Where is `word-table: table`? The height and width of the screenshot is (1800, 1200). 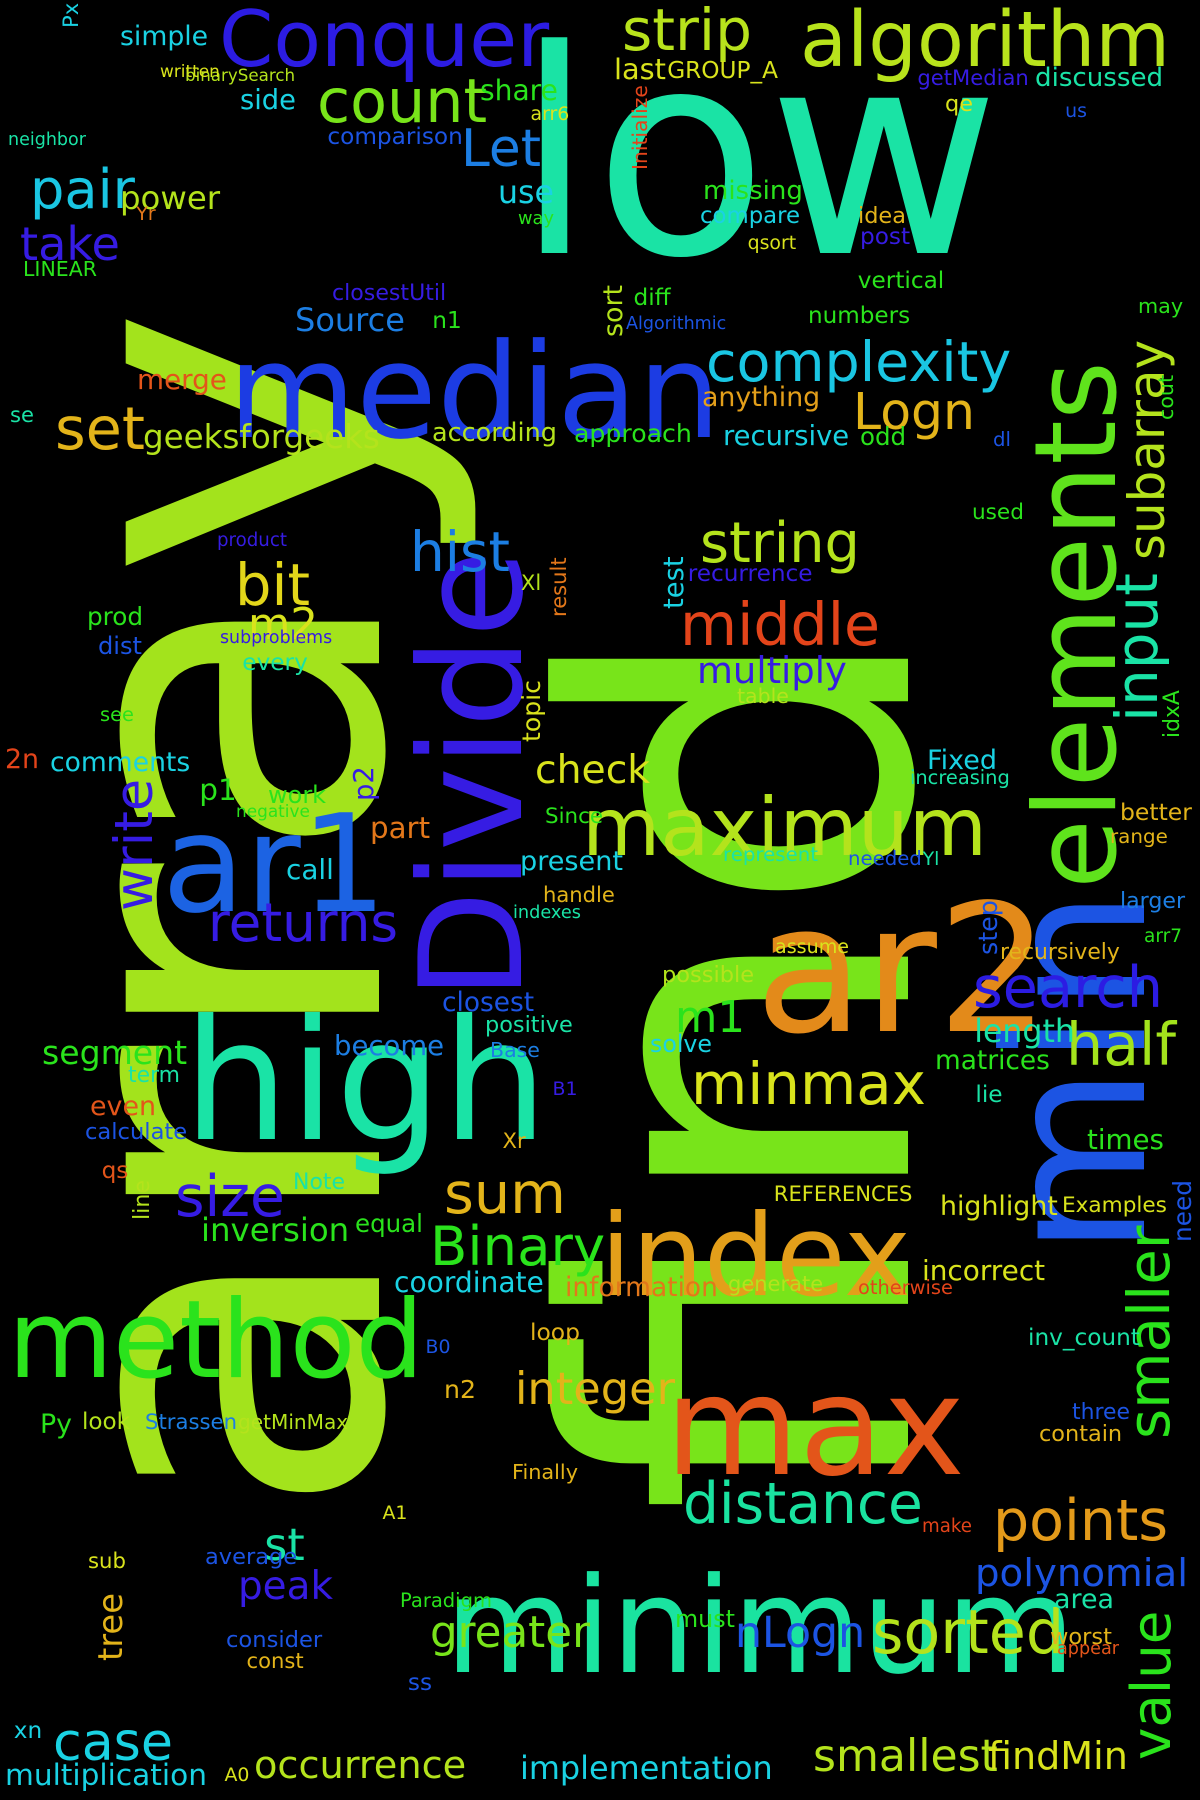
word-table: table is located at coordinates (763, 695).